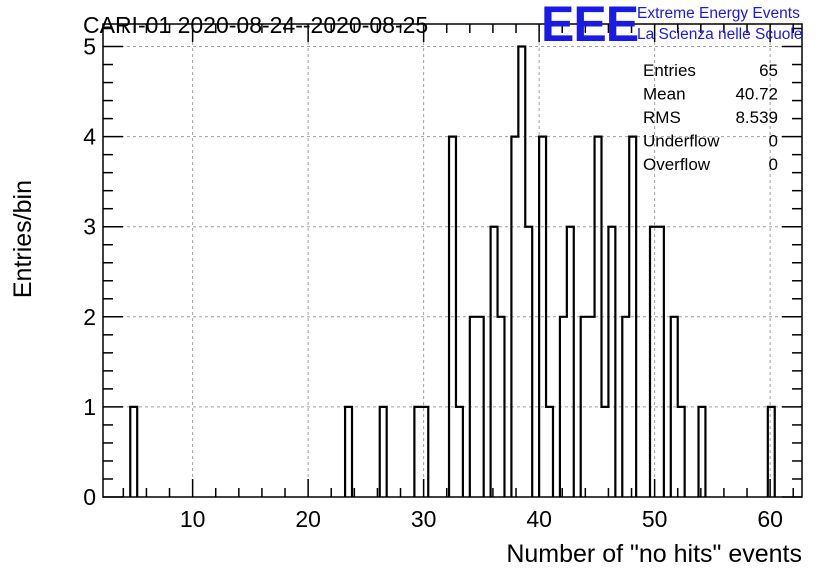 The width and height of the screenshot is (836, 572). Describe the element at coordinates (719, 34) in the screenshot. I see `logo-line-2: La Scienza nelle Scuole` at that location.